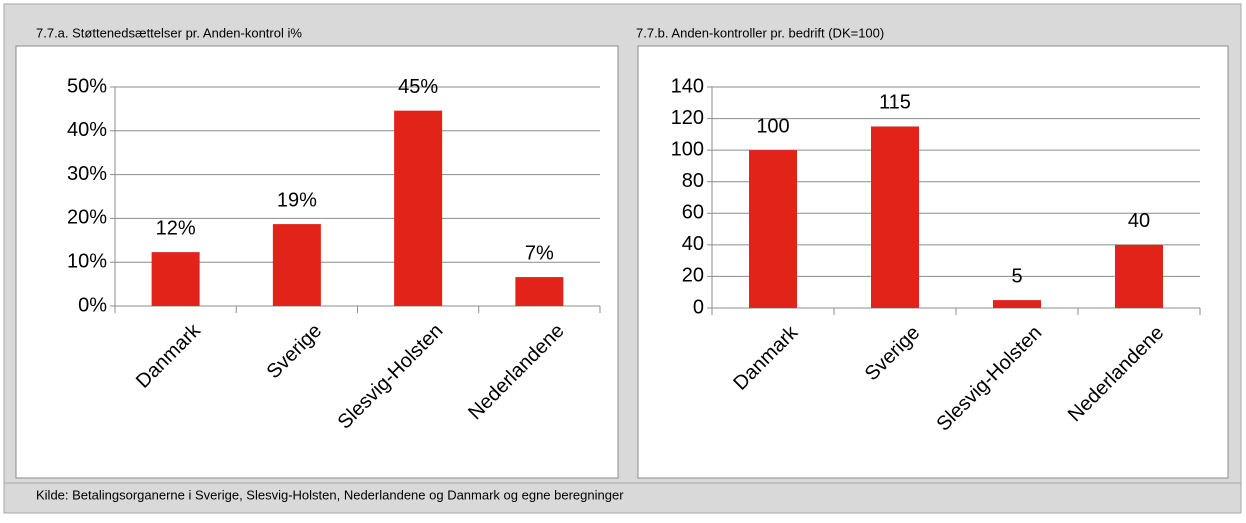 This screenshot has width=1246, height=523. Describe the element at coordinates (693, 244) in the screenshot. I see `y-tick-label: 40` at that location.